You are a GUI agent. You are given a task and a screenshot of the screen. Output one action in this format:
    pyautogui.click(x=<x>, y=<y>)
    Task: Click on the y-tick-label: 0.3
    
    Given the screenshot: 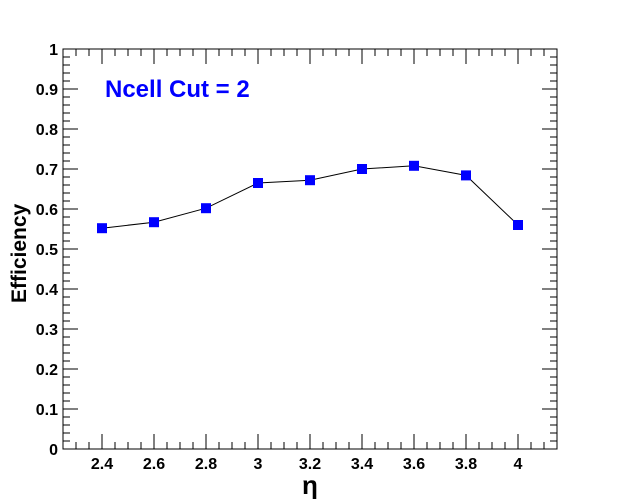 What is the action you would take?
    pyautogui.click(x=47, y=330)
    